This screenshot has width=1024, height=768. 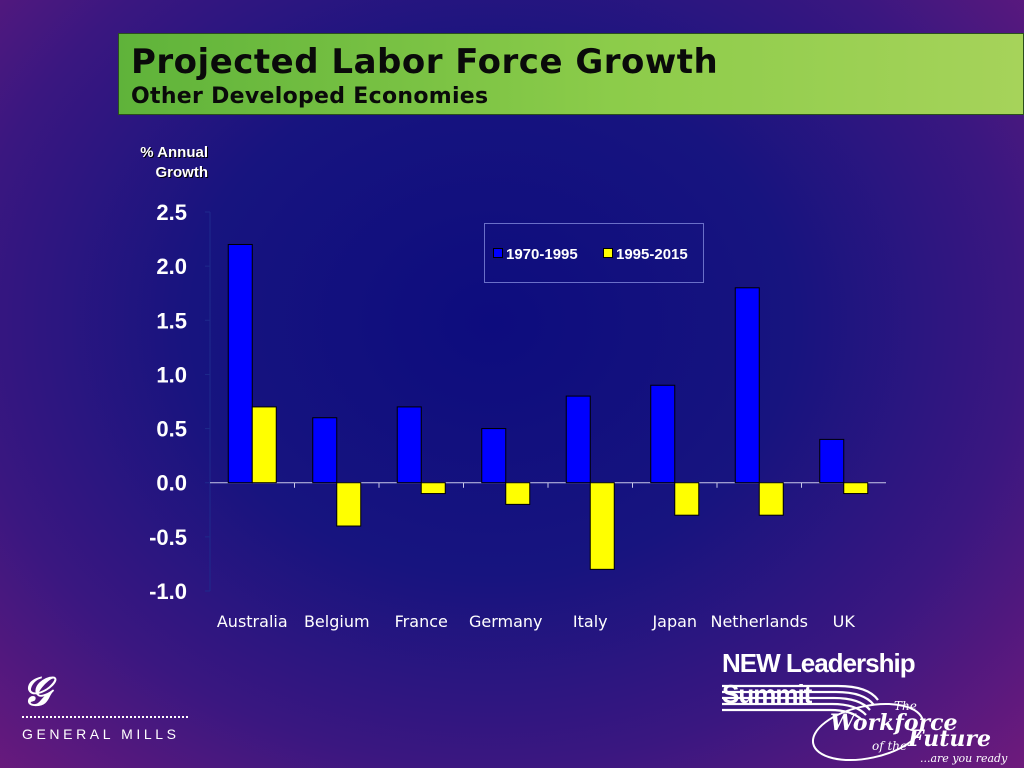 I want to click on legend-item-series-2: 1995-2015, so click(x=645, y=254).